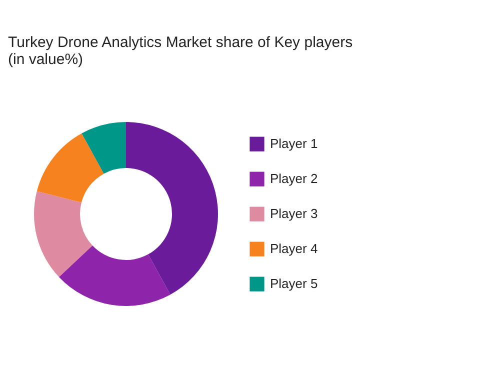 This screenshot has height=366, width=487. What do you see at coordinates (294, 143) in the screenshot?
I see `legend-label: Player 1` at bounding box center [294, 143].